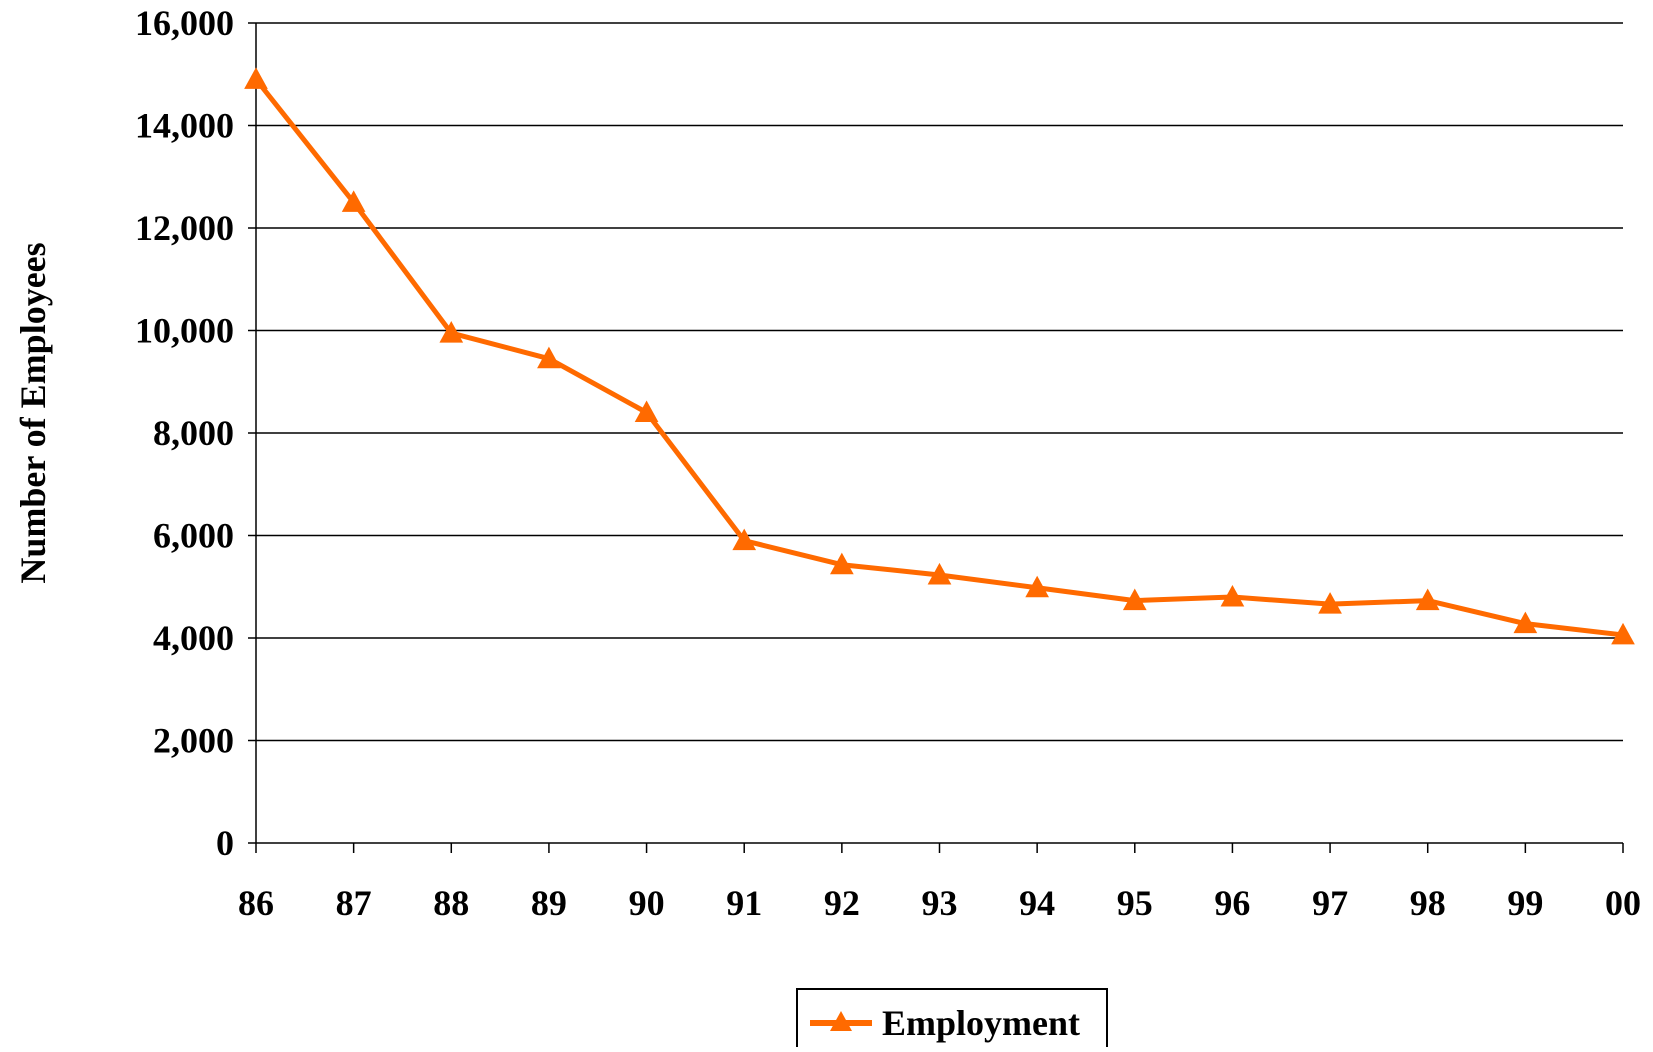 The width and height of the screenshot is (1653, 1052). I want to click on x-tick-label: 88, so click(451, 903).